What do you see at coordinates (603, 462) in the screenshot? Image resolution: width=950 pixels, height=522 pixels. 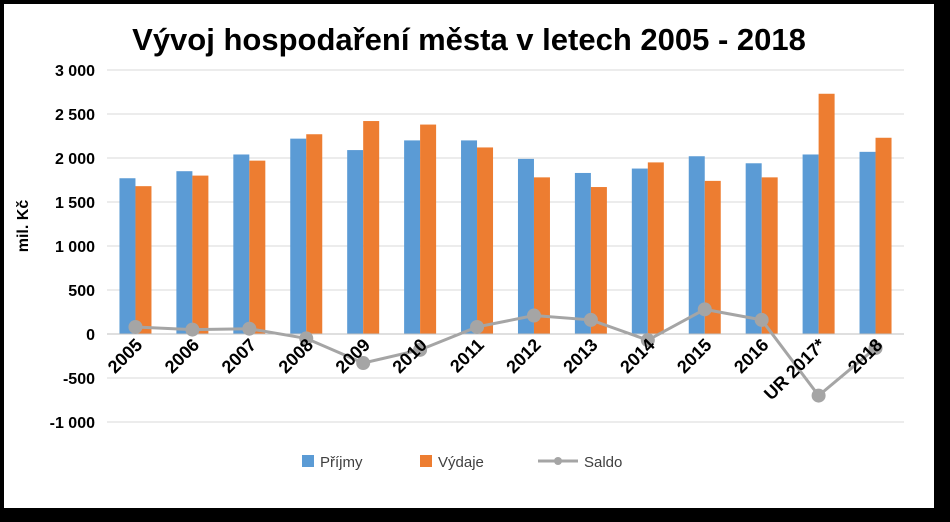 I see `legend-label-2: Saldo` at bounding box center [603, 462].